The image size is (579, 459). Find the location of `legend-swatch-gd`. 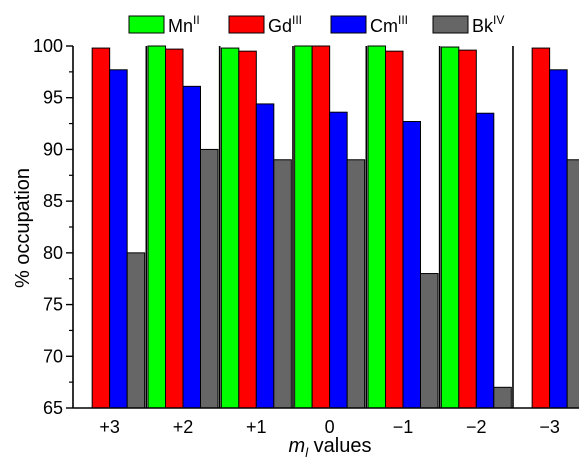

legend-swatch-gd is located at coordinates (246, 24).